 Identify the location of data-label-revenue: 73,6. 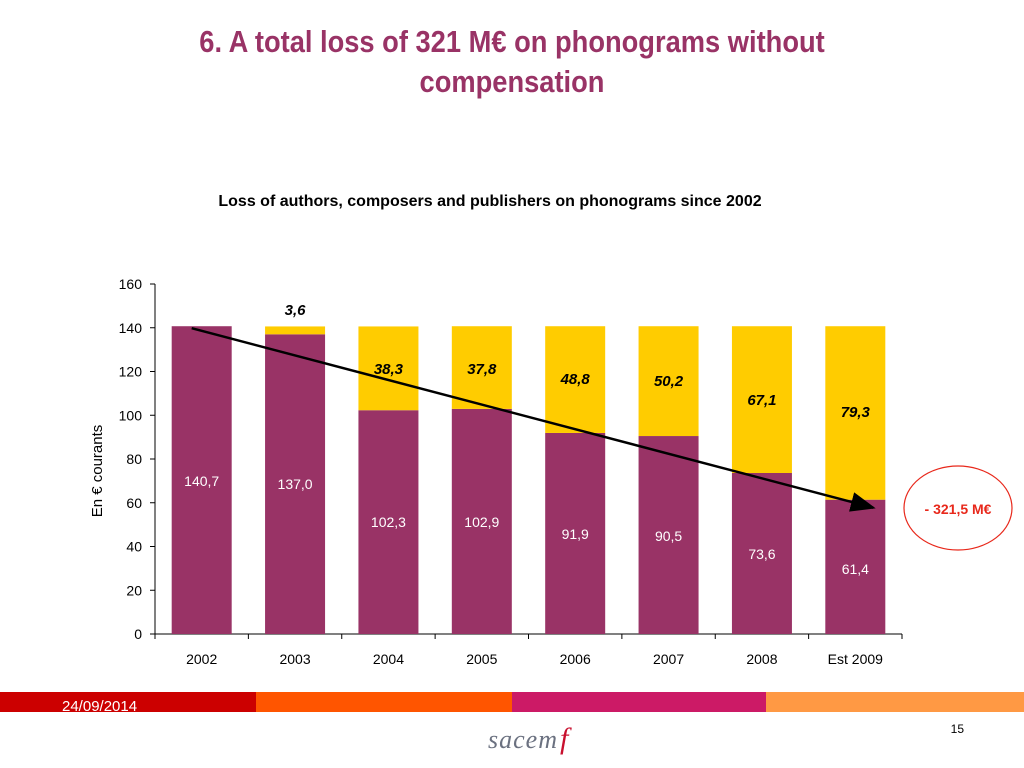
(761, 554).